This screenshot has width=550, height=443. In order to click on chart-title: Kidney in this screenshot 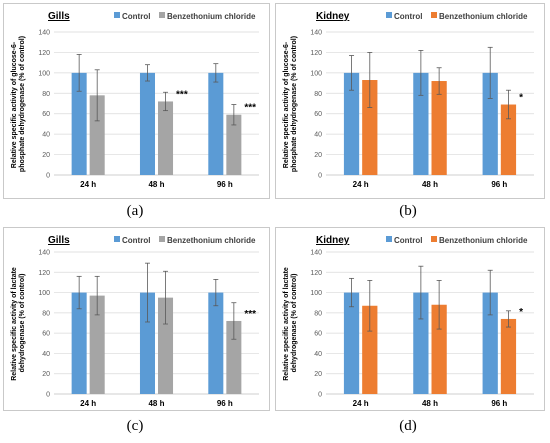, I will do `click(333, 240)`.